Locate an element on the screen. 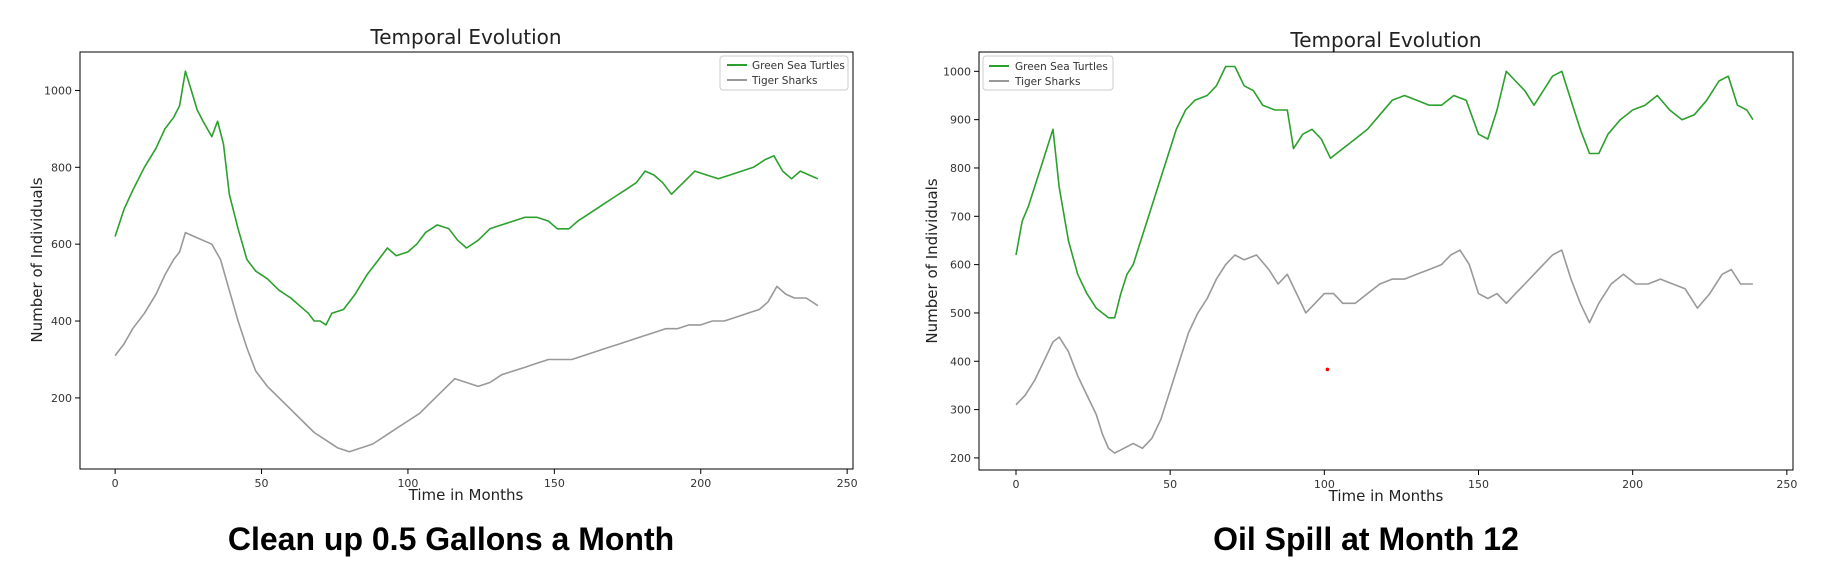  y-tick-label: 900 is located at coordinates (960, 120).